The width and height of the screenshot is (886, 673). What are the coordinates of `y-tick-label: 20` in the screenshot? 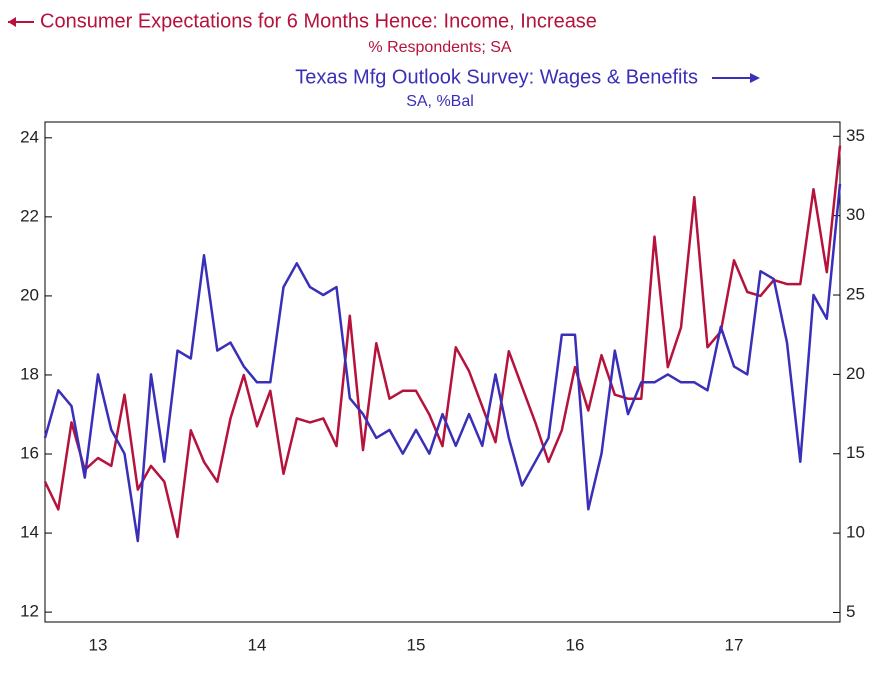 It's located at (29, 294).